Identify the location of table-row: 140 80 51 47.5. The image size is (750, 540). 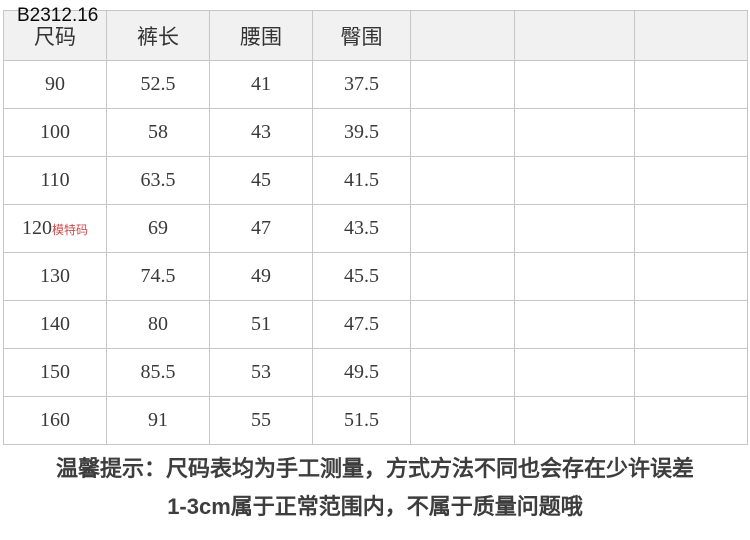
(375, 324).